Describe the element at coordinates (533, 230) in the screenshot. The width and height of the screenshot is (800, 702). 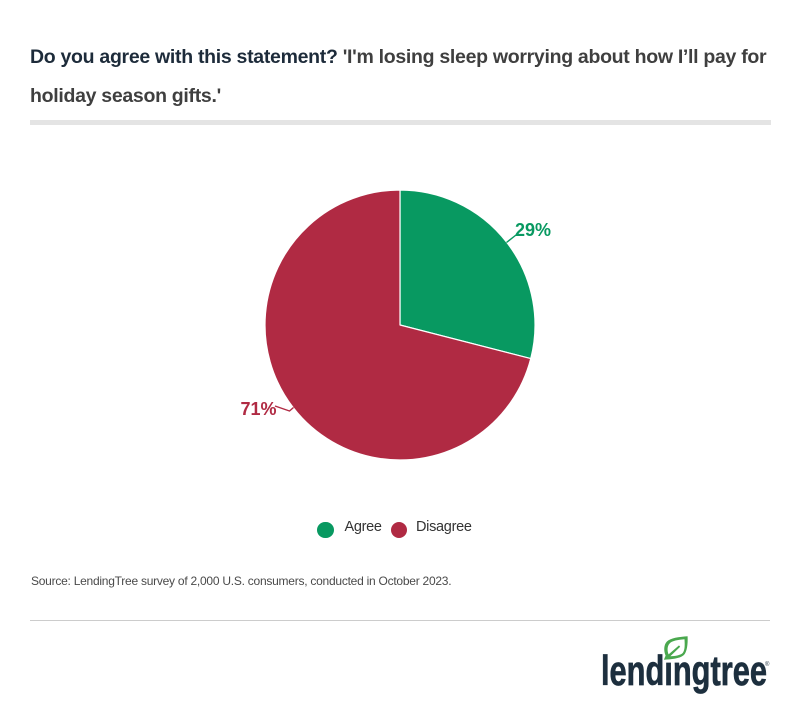
I see `svg-text: 29%` at that location.